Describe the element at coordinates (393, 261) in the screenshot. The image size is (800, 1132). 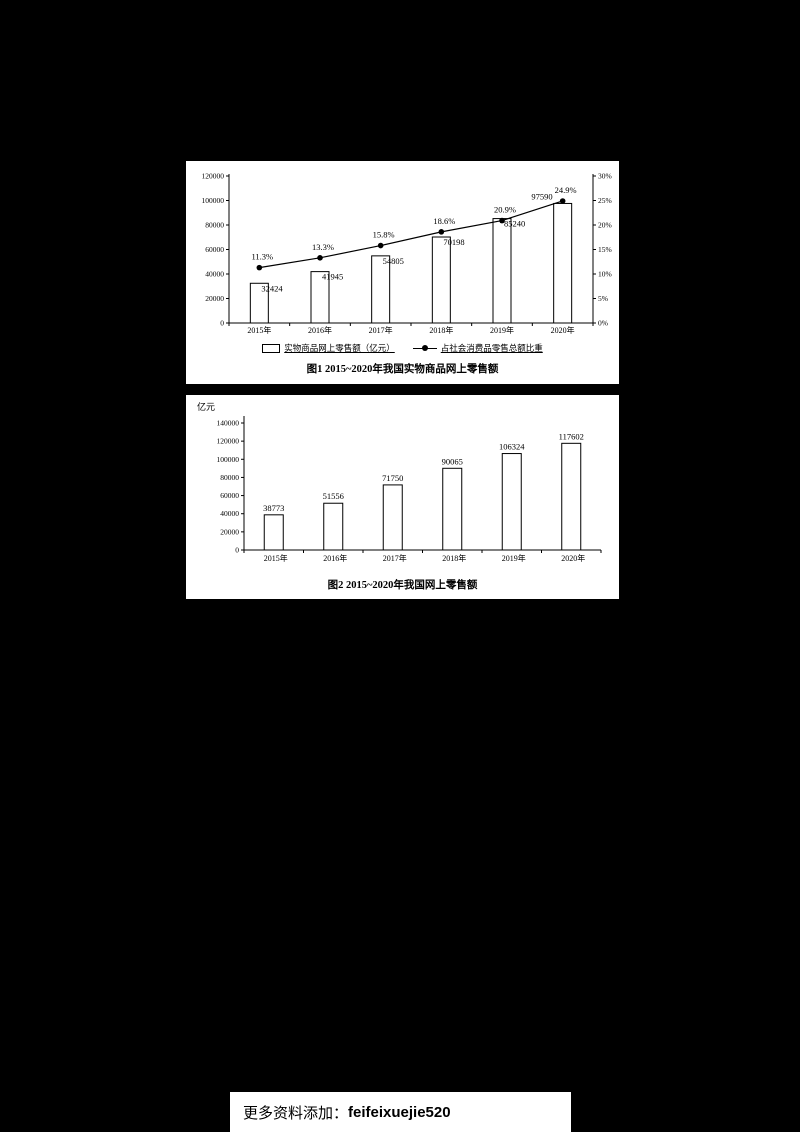
I see `fig1-bar-value-label: 54805` at that location.